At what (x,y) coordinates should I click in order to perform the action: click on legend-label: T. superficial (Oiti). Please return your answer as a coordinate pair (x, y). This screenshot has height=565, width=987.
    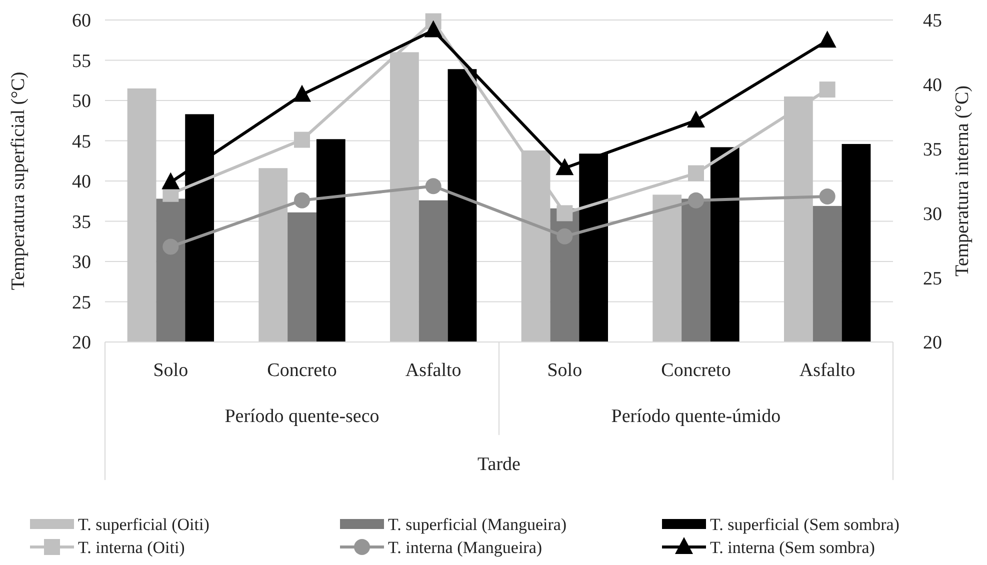
    Looking at the image, I should click on (144, 524).